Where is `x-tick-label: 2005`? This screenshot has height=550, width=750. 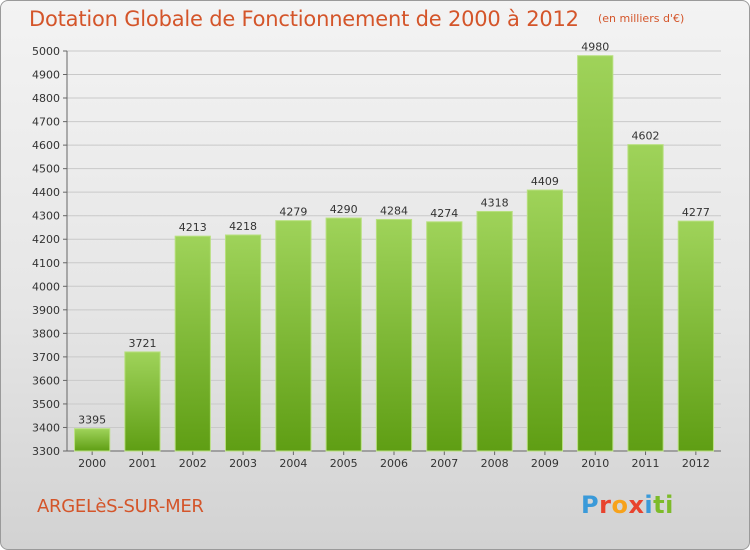 x-tick-label: 2005 is located at coordinates (344, 463).